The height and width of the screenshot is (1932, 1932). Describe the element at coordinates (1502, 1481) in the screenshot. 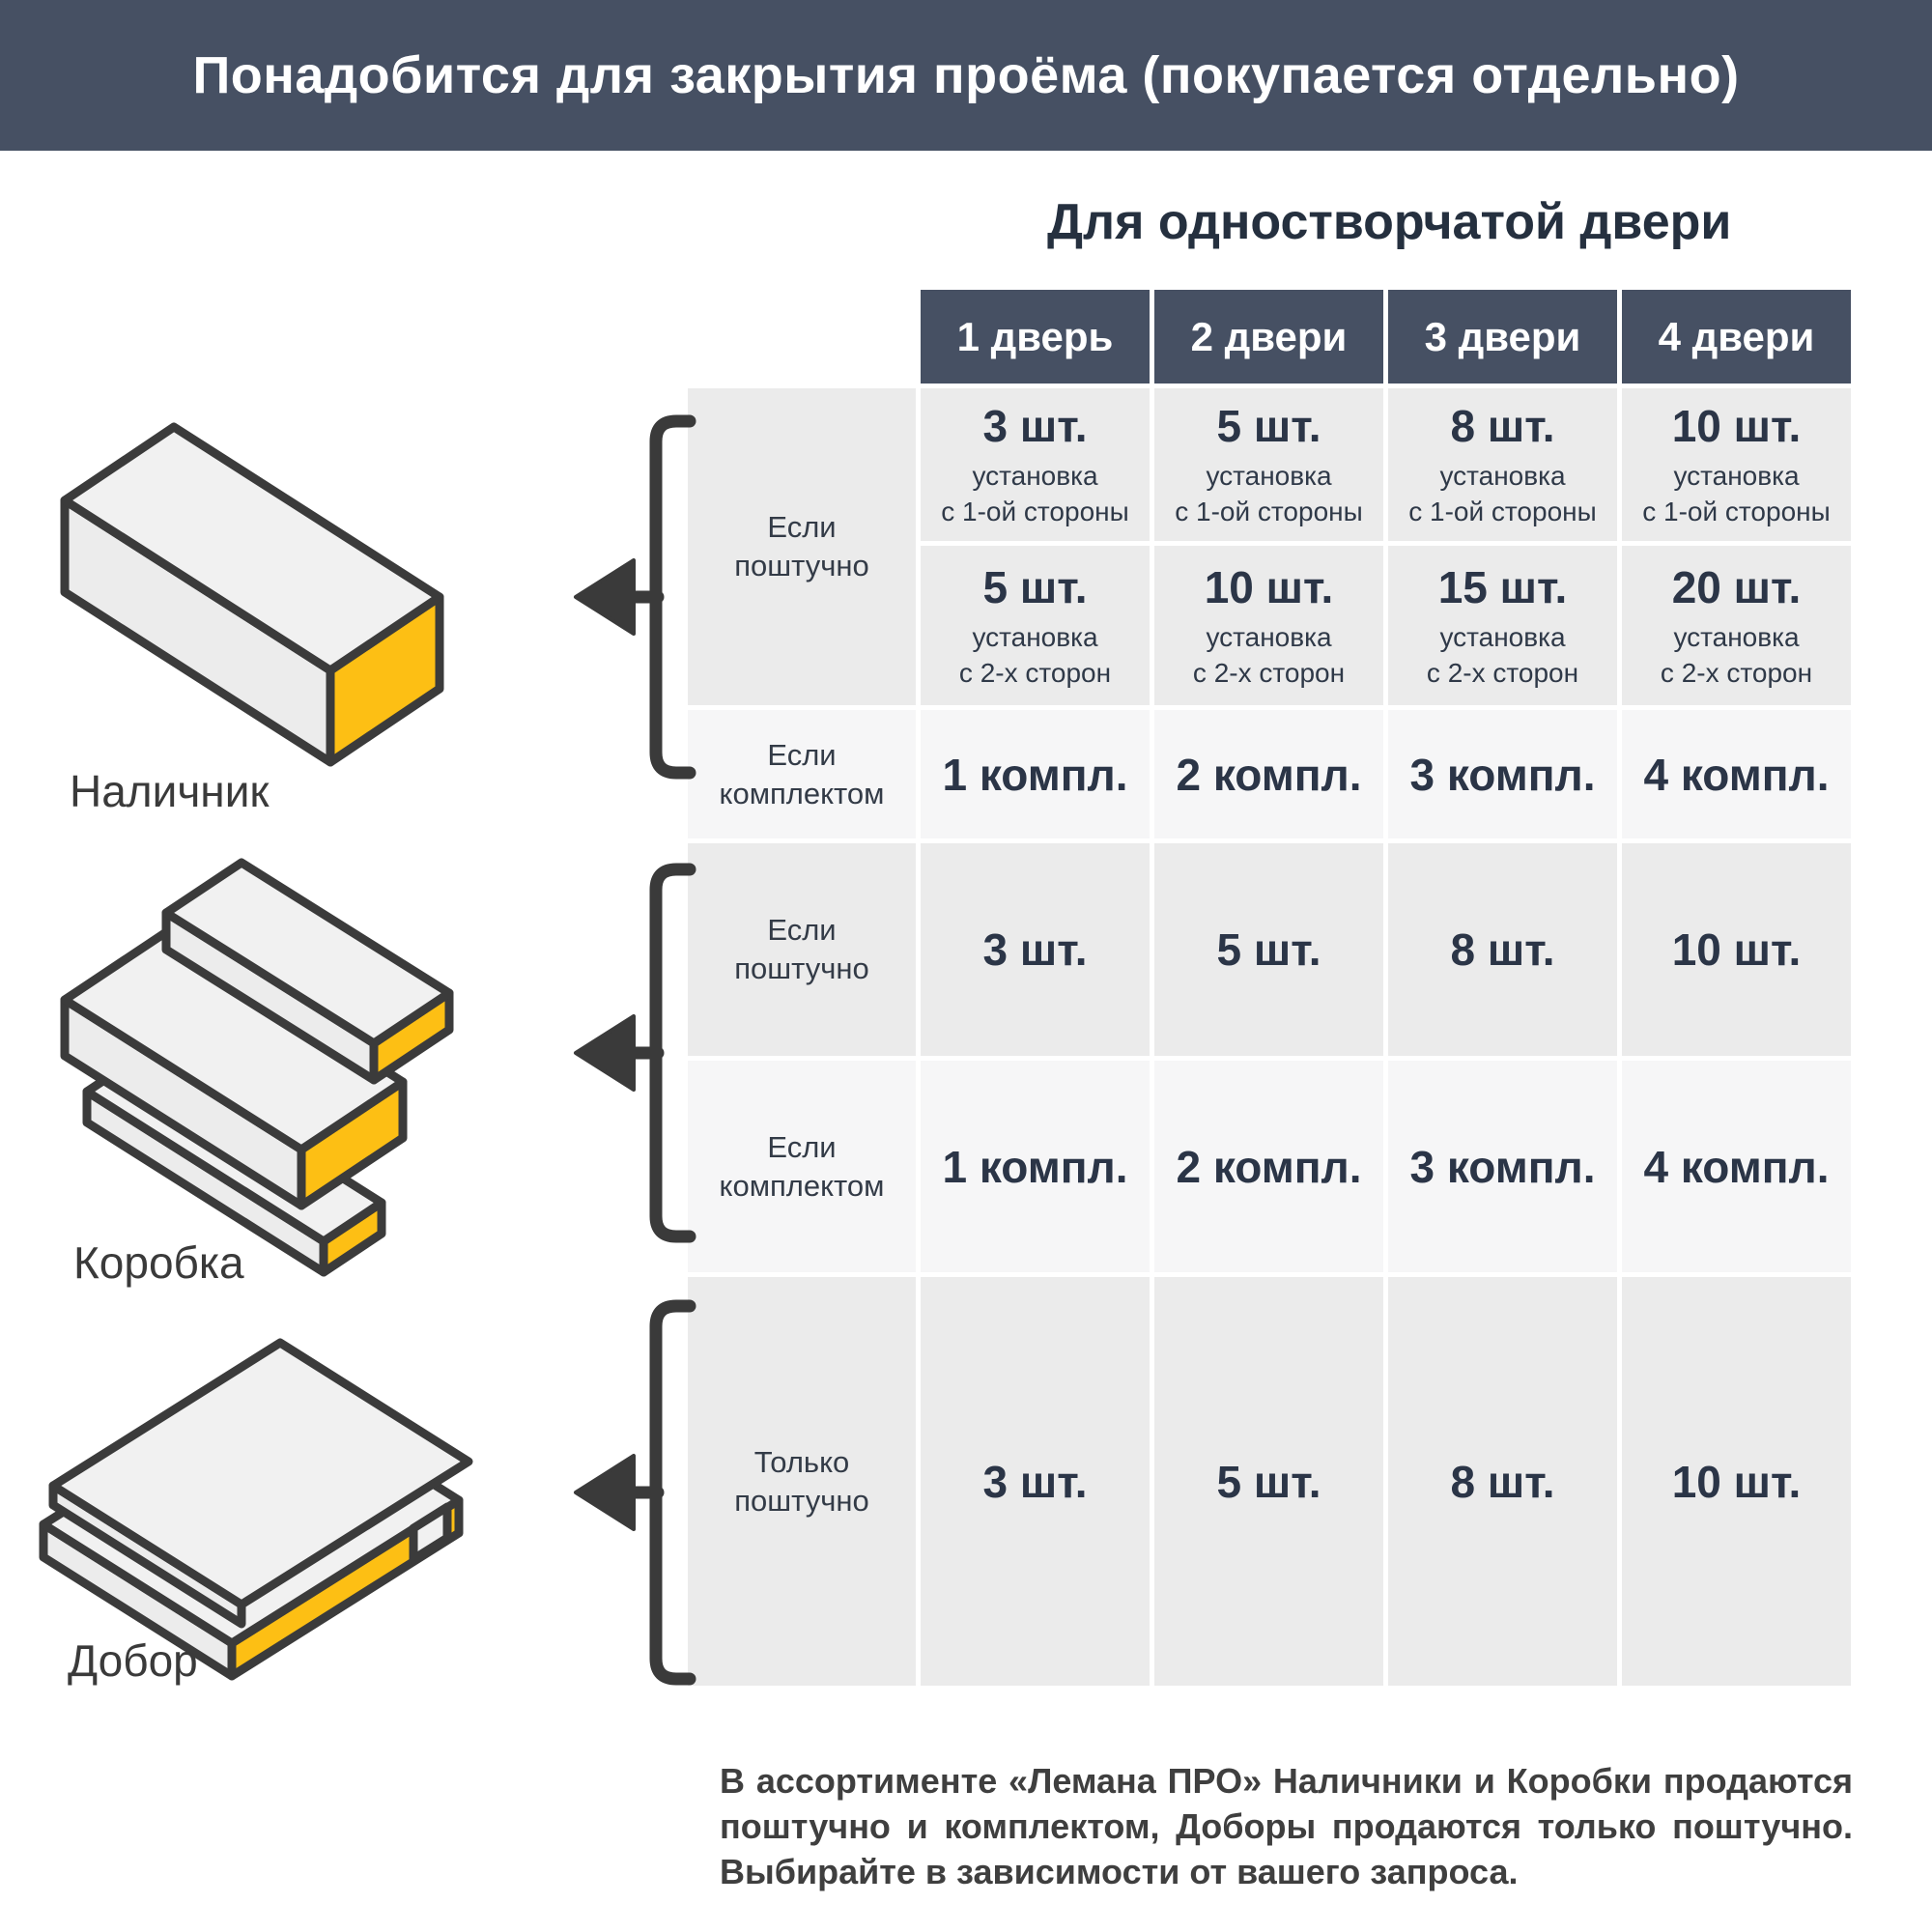

I see `cell-dobor-pcs-3doors: 8 шт.` at that location.